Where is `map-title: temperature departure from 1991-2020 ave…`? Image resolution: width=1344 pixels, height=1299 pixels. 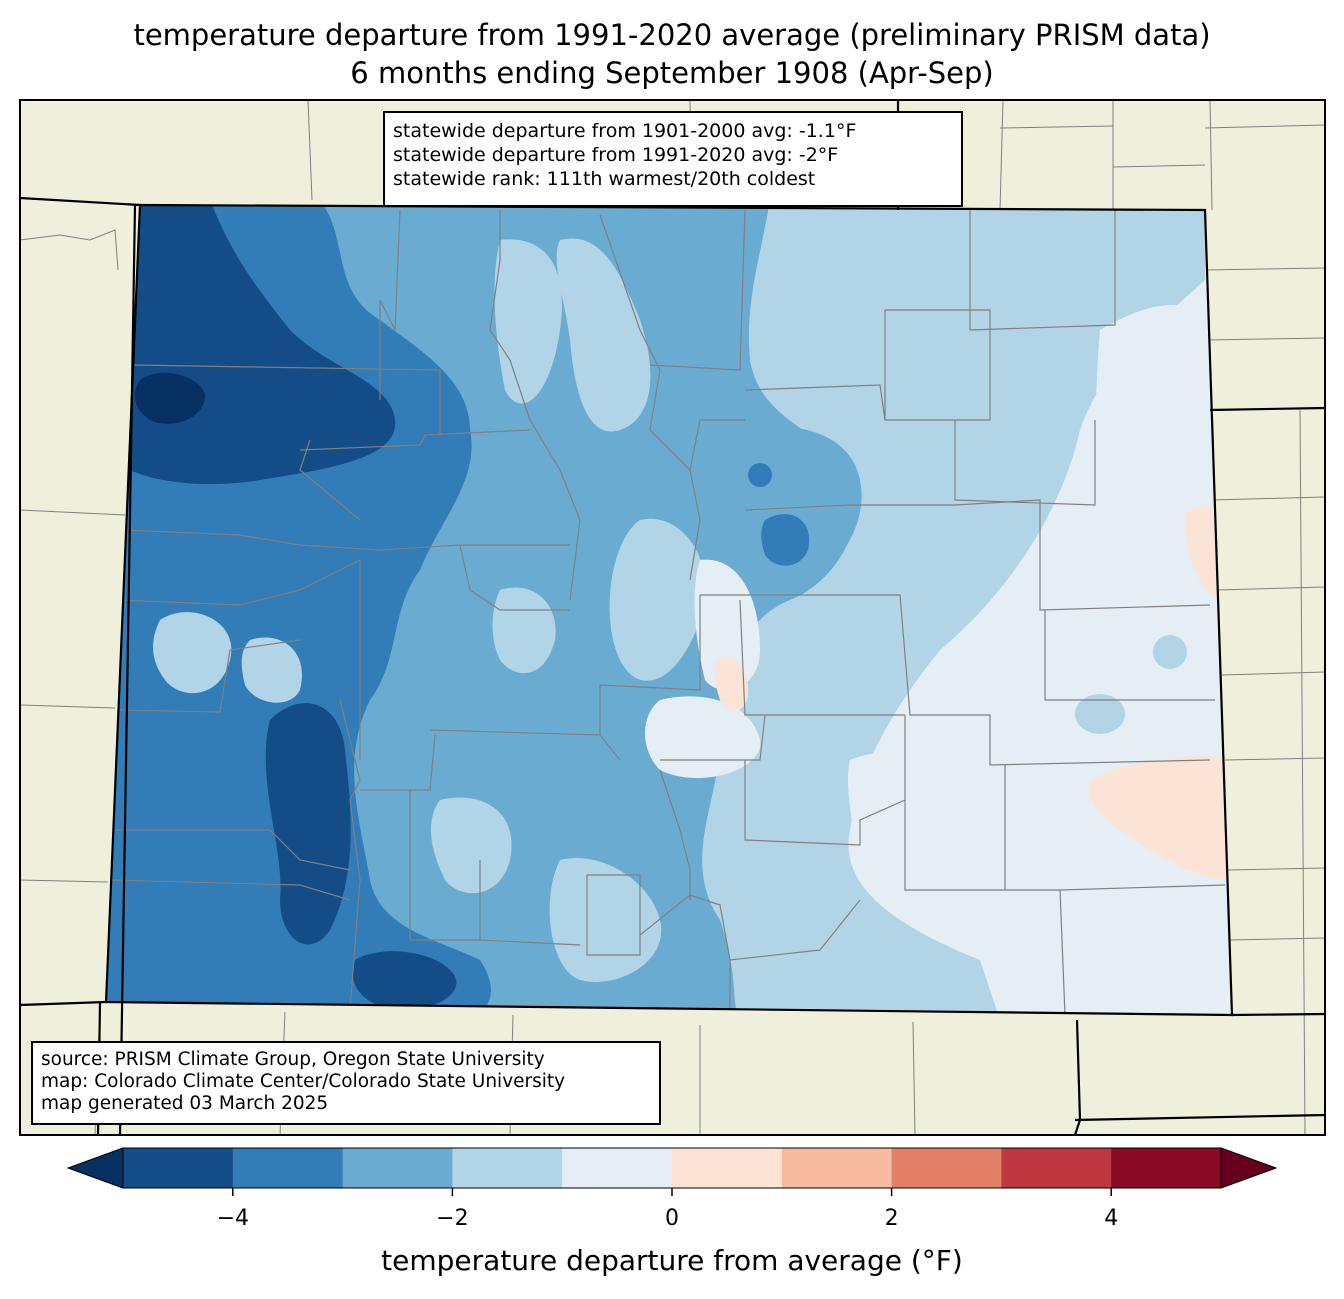
map-title: temperature departure from 1991-2020 ave… is located at coordinates (672, 35).